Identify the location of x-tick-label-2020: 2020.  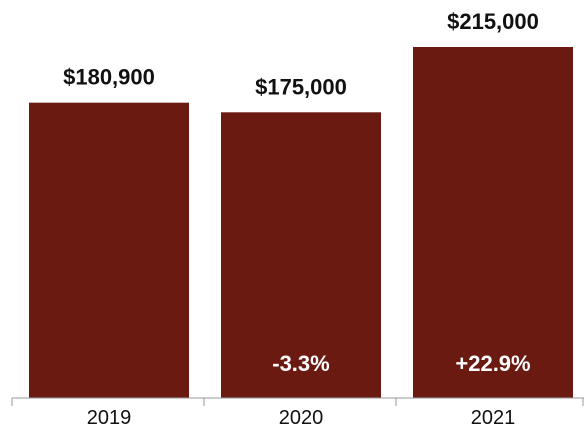
(301, 418).